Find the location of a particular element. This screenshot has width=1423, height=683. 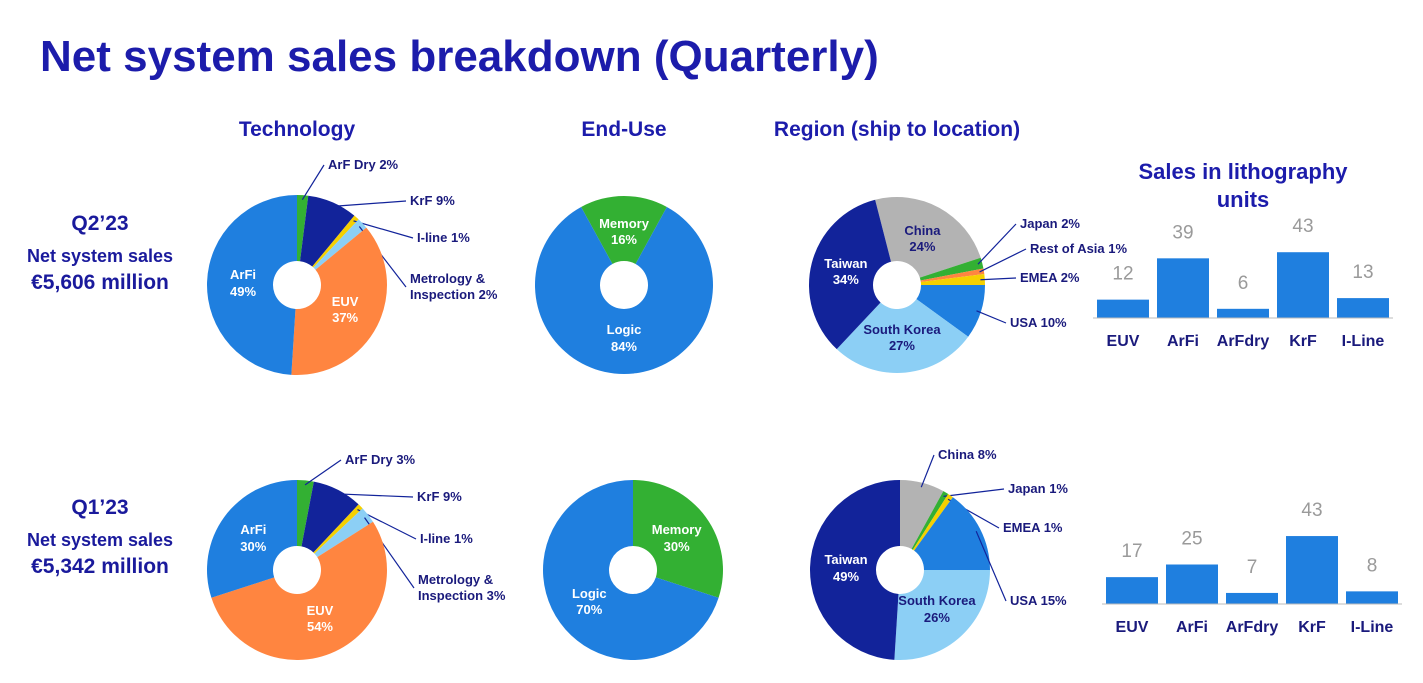

chart-title: Sales in lithography units is located at coordinates (1243, 185).